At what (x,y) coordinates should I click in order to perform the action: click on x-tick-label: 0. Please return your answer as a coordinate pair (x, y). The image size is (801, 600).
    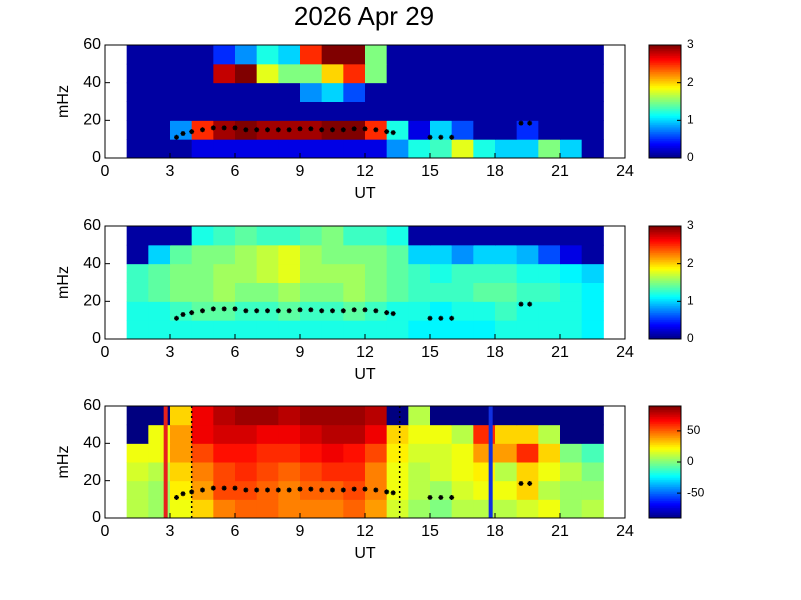
    Looking at the image, I should click on (105, 171).